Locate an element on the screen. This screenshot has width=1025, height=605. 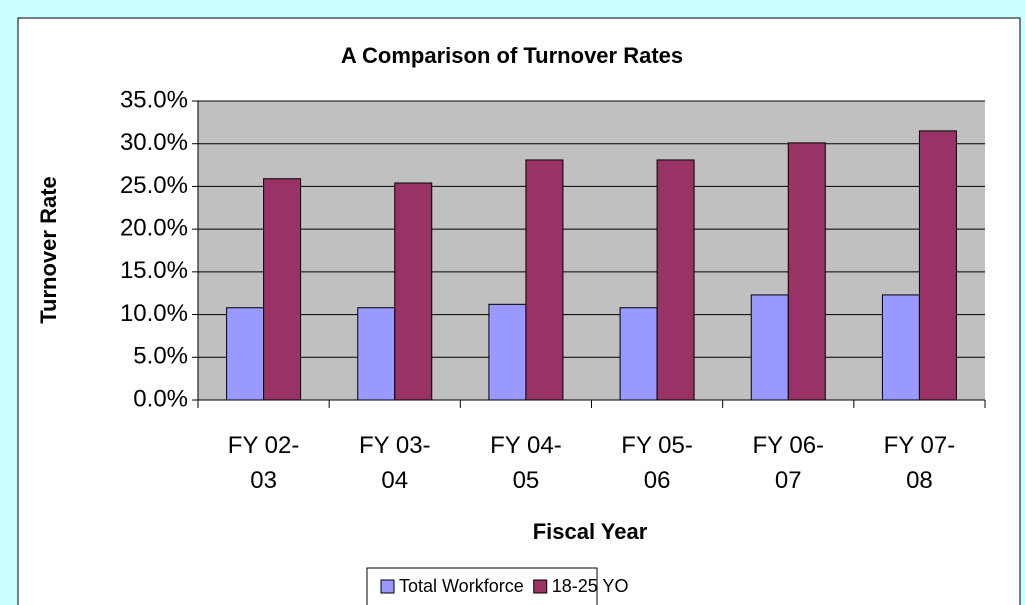
y-tick-label: 20.0% is located at coordinates (154, 227).